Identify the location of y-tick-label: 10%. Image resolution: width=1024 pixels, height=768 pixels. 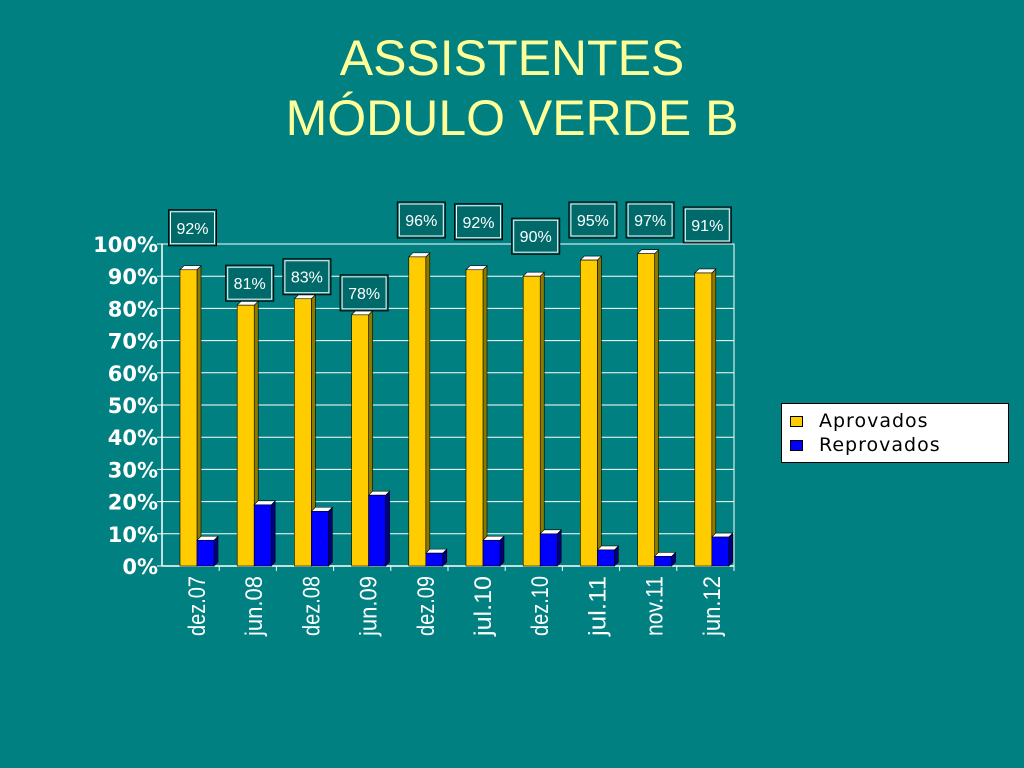
(133, 535).